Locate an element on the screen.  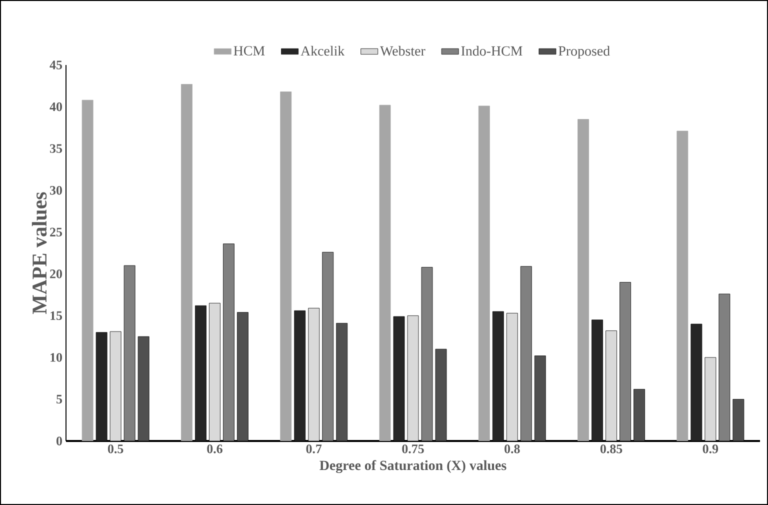
y-axis-title: MAPE values is located at coordinates (39, 253).